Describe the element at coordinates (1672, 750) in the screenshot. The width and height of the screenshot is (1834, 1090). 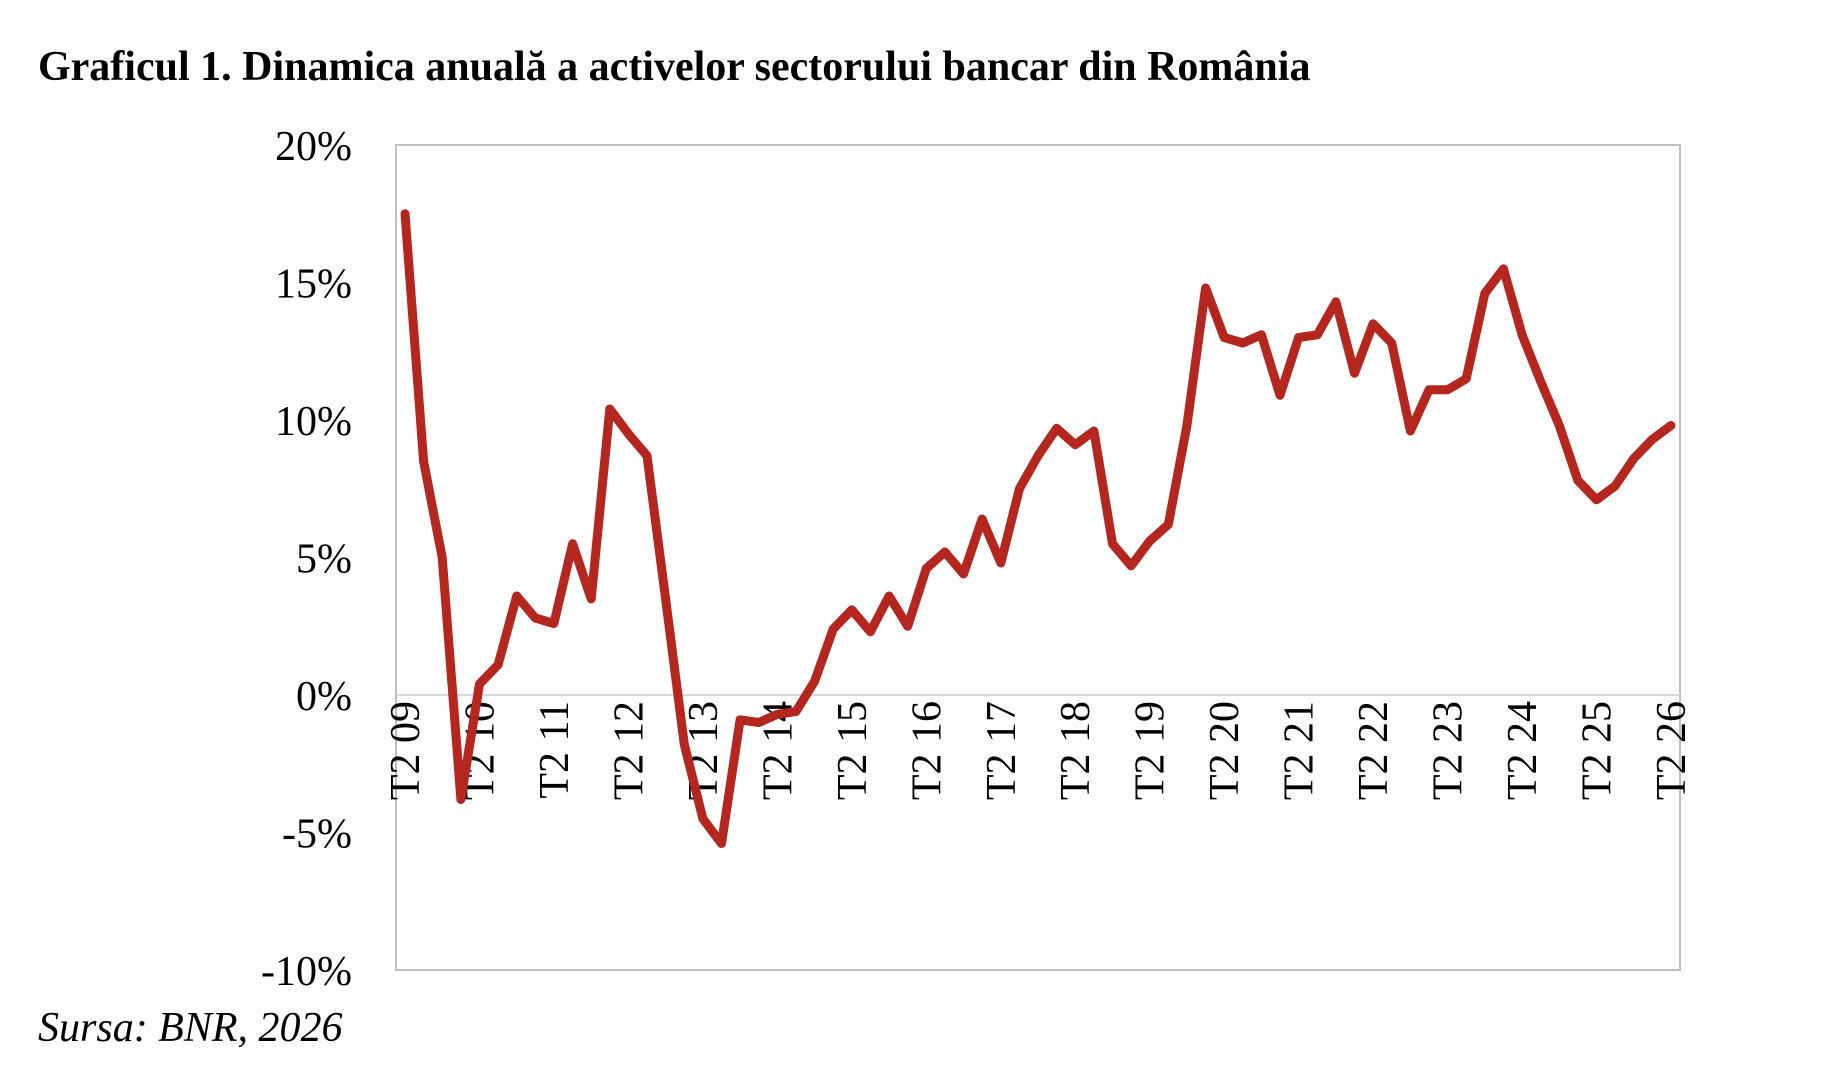
I see `x-tick-label: T2 26` at that location.